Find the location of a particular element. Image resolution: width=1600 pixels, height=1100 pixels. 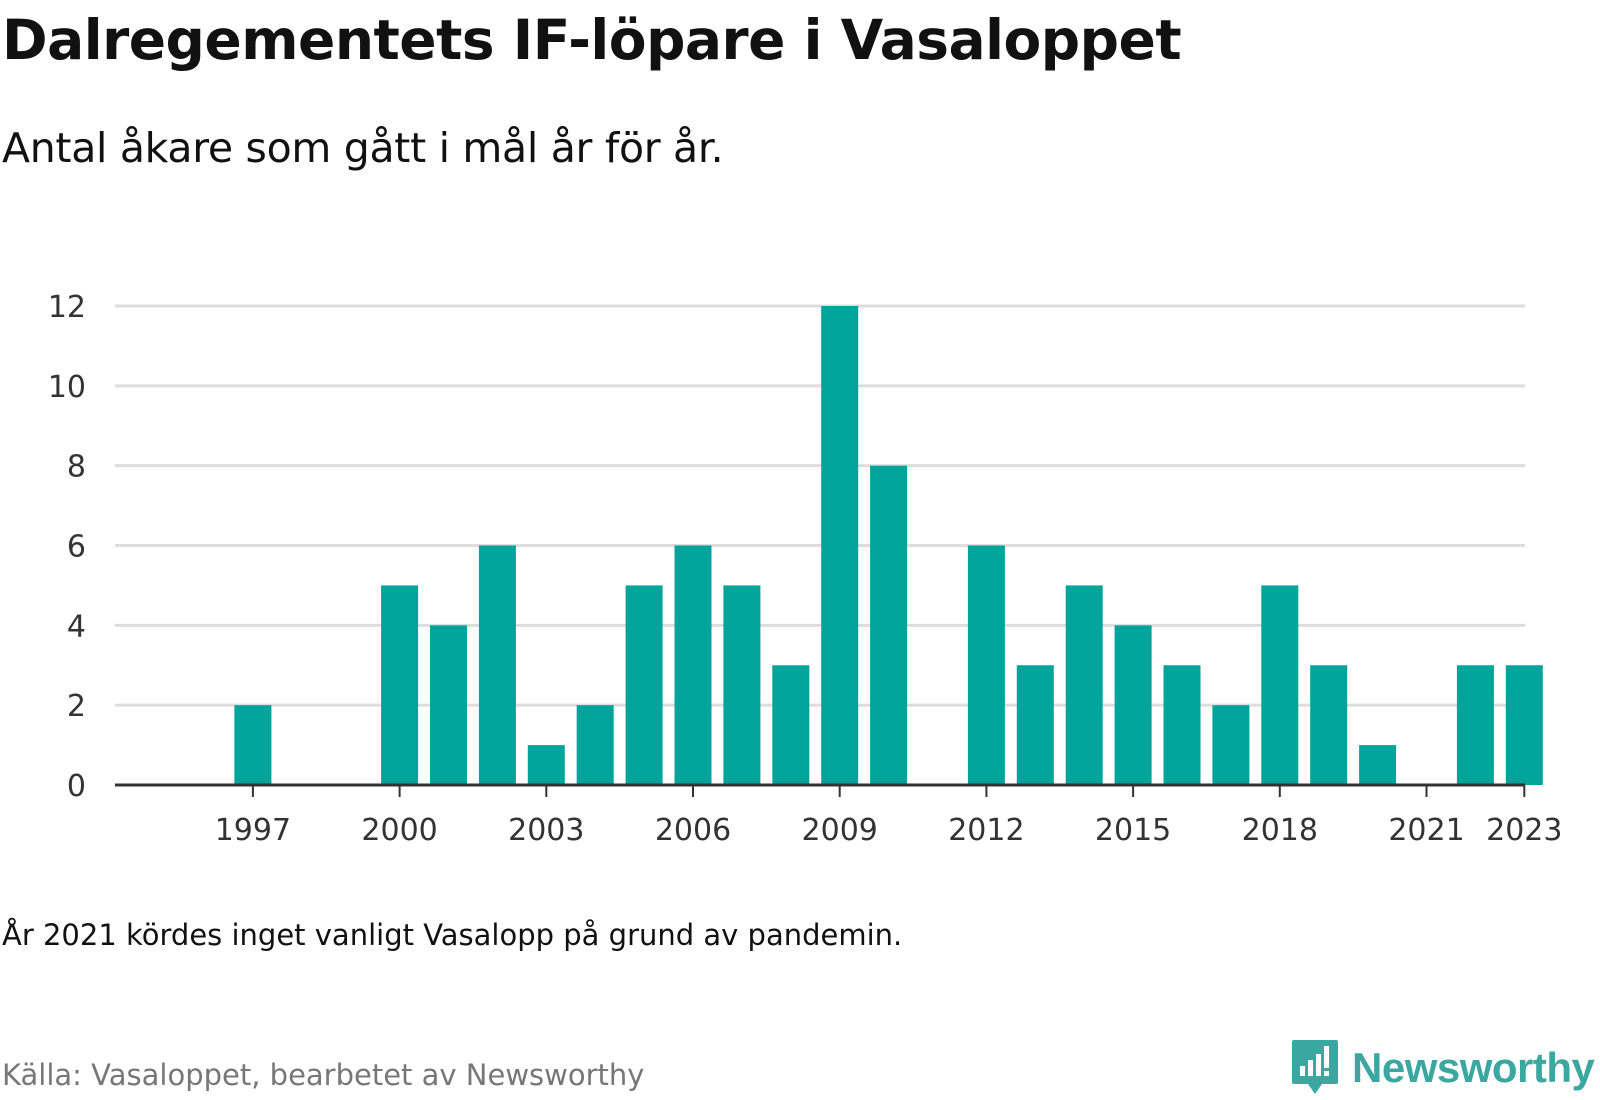

bar-2005 is located at coordinates (644, 685).